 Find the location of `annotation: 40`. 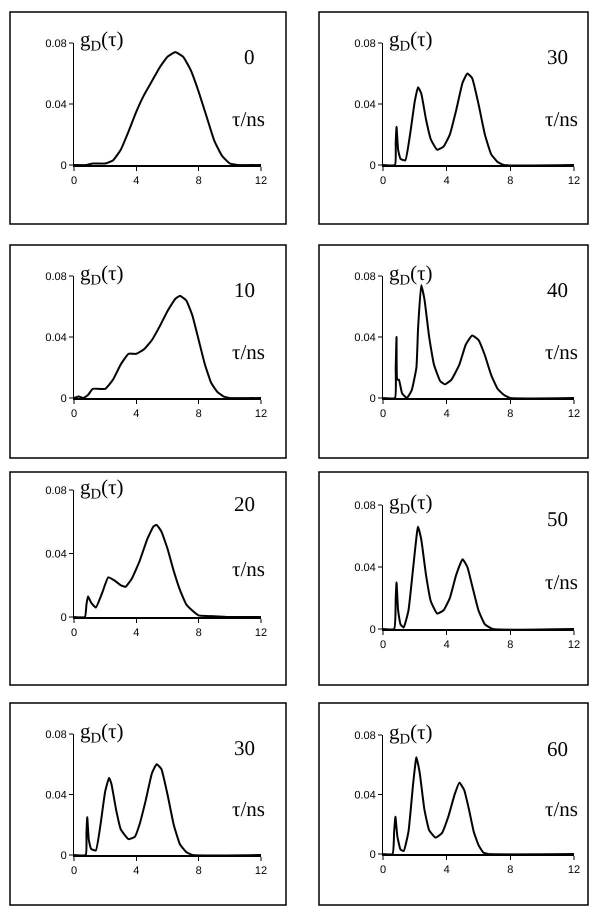

annotation: 40 is located at coordinates (557, 290).